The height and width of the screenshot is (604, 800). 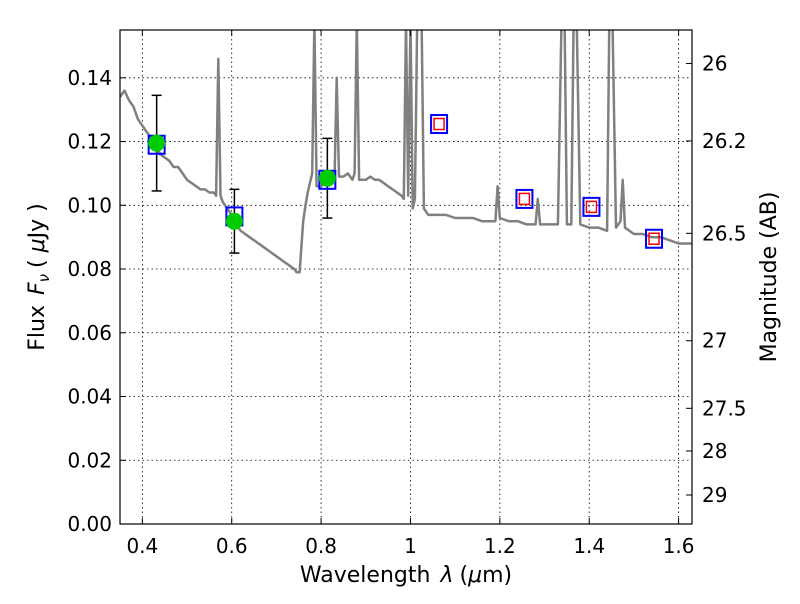 What do you see at coordinates (589, 546) in the screenshot?
I see `x-tick-label: 1.4` at bounding box center [589, 546].